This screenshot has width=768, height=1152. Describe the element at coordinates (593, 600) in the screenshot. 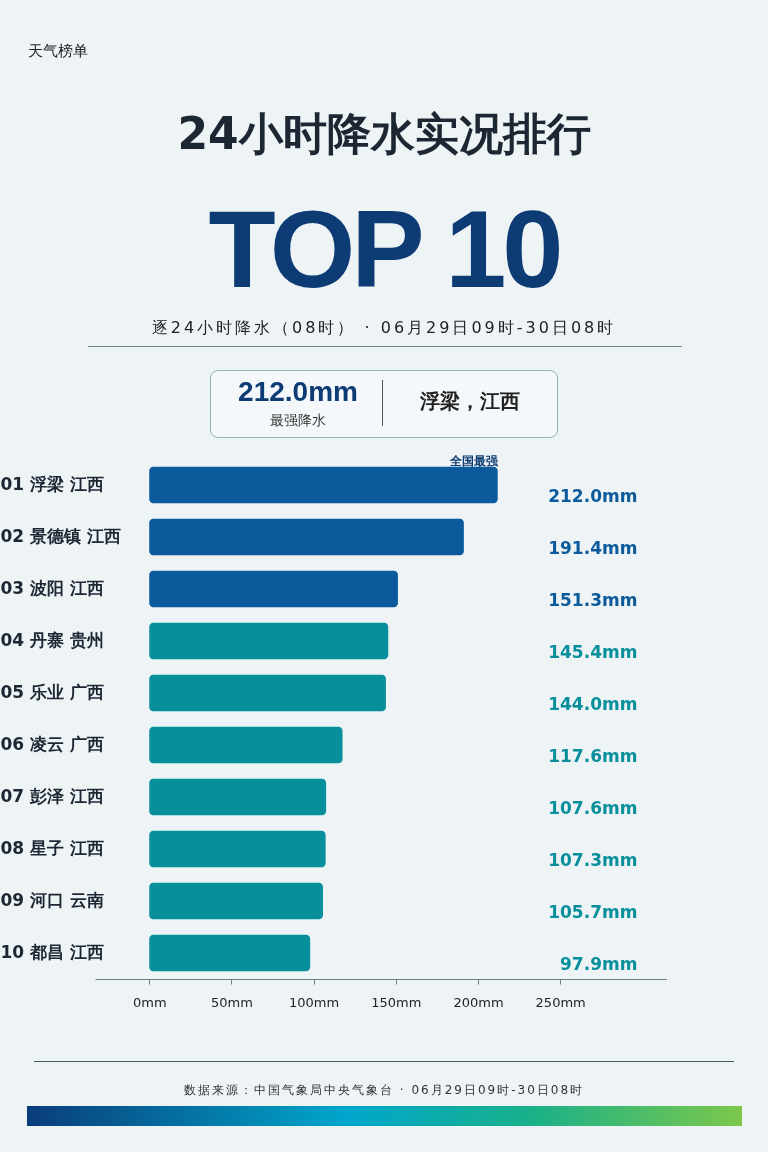

I see `data-label: 151.3mm` at that location.